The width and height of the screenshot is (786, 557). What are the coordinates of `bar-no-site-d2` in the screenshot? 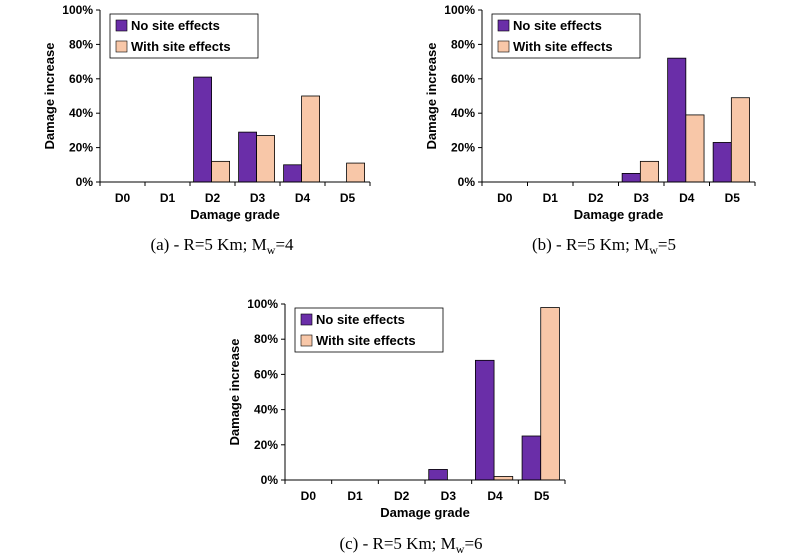 It's located at (203, 129).